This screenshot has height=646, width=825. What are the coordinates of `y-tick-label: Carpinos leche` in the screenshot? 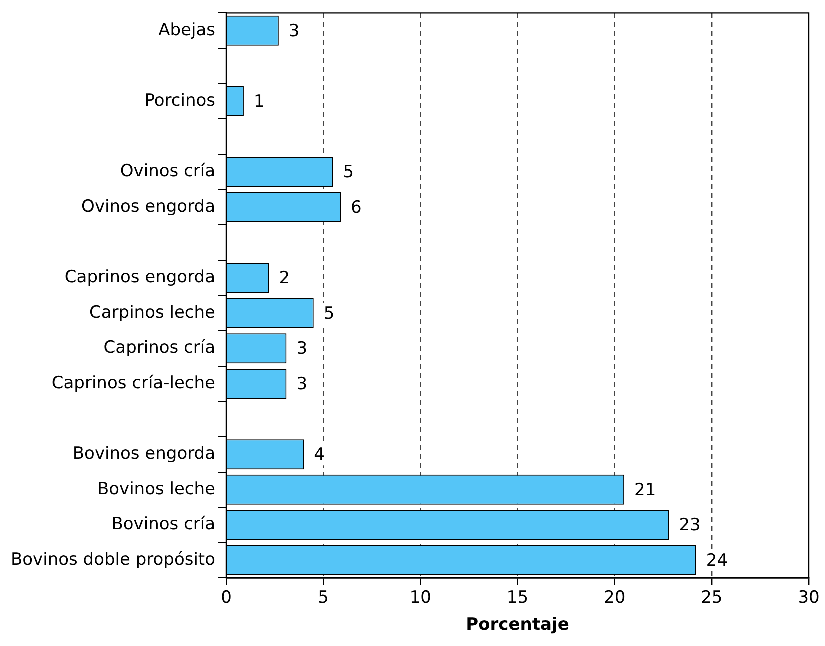 It's located at (153, 312).